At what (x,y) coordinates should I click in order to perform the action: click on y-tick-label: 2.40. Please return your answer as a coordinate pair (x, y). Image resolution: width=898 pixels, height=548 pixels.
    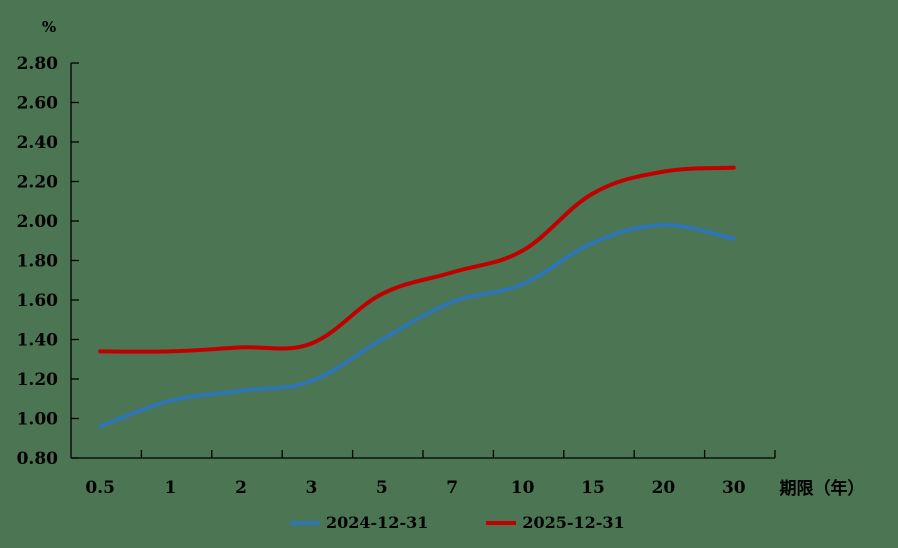
    Looking at the image, I should click on (38, 143).